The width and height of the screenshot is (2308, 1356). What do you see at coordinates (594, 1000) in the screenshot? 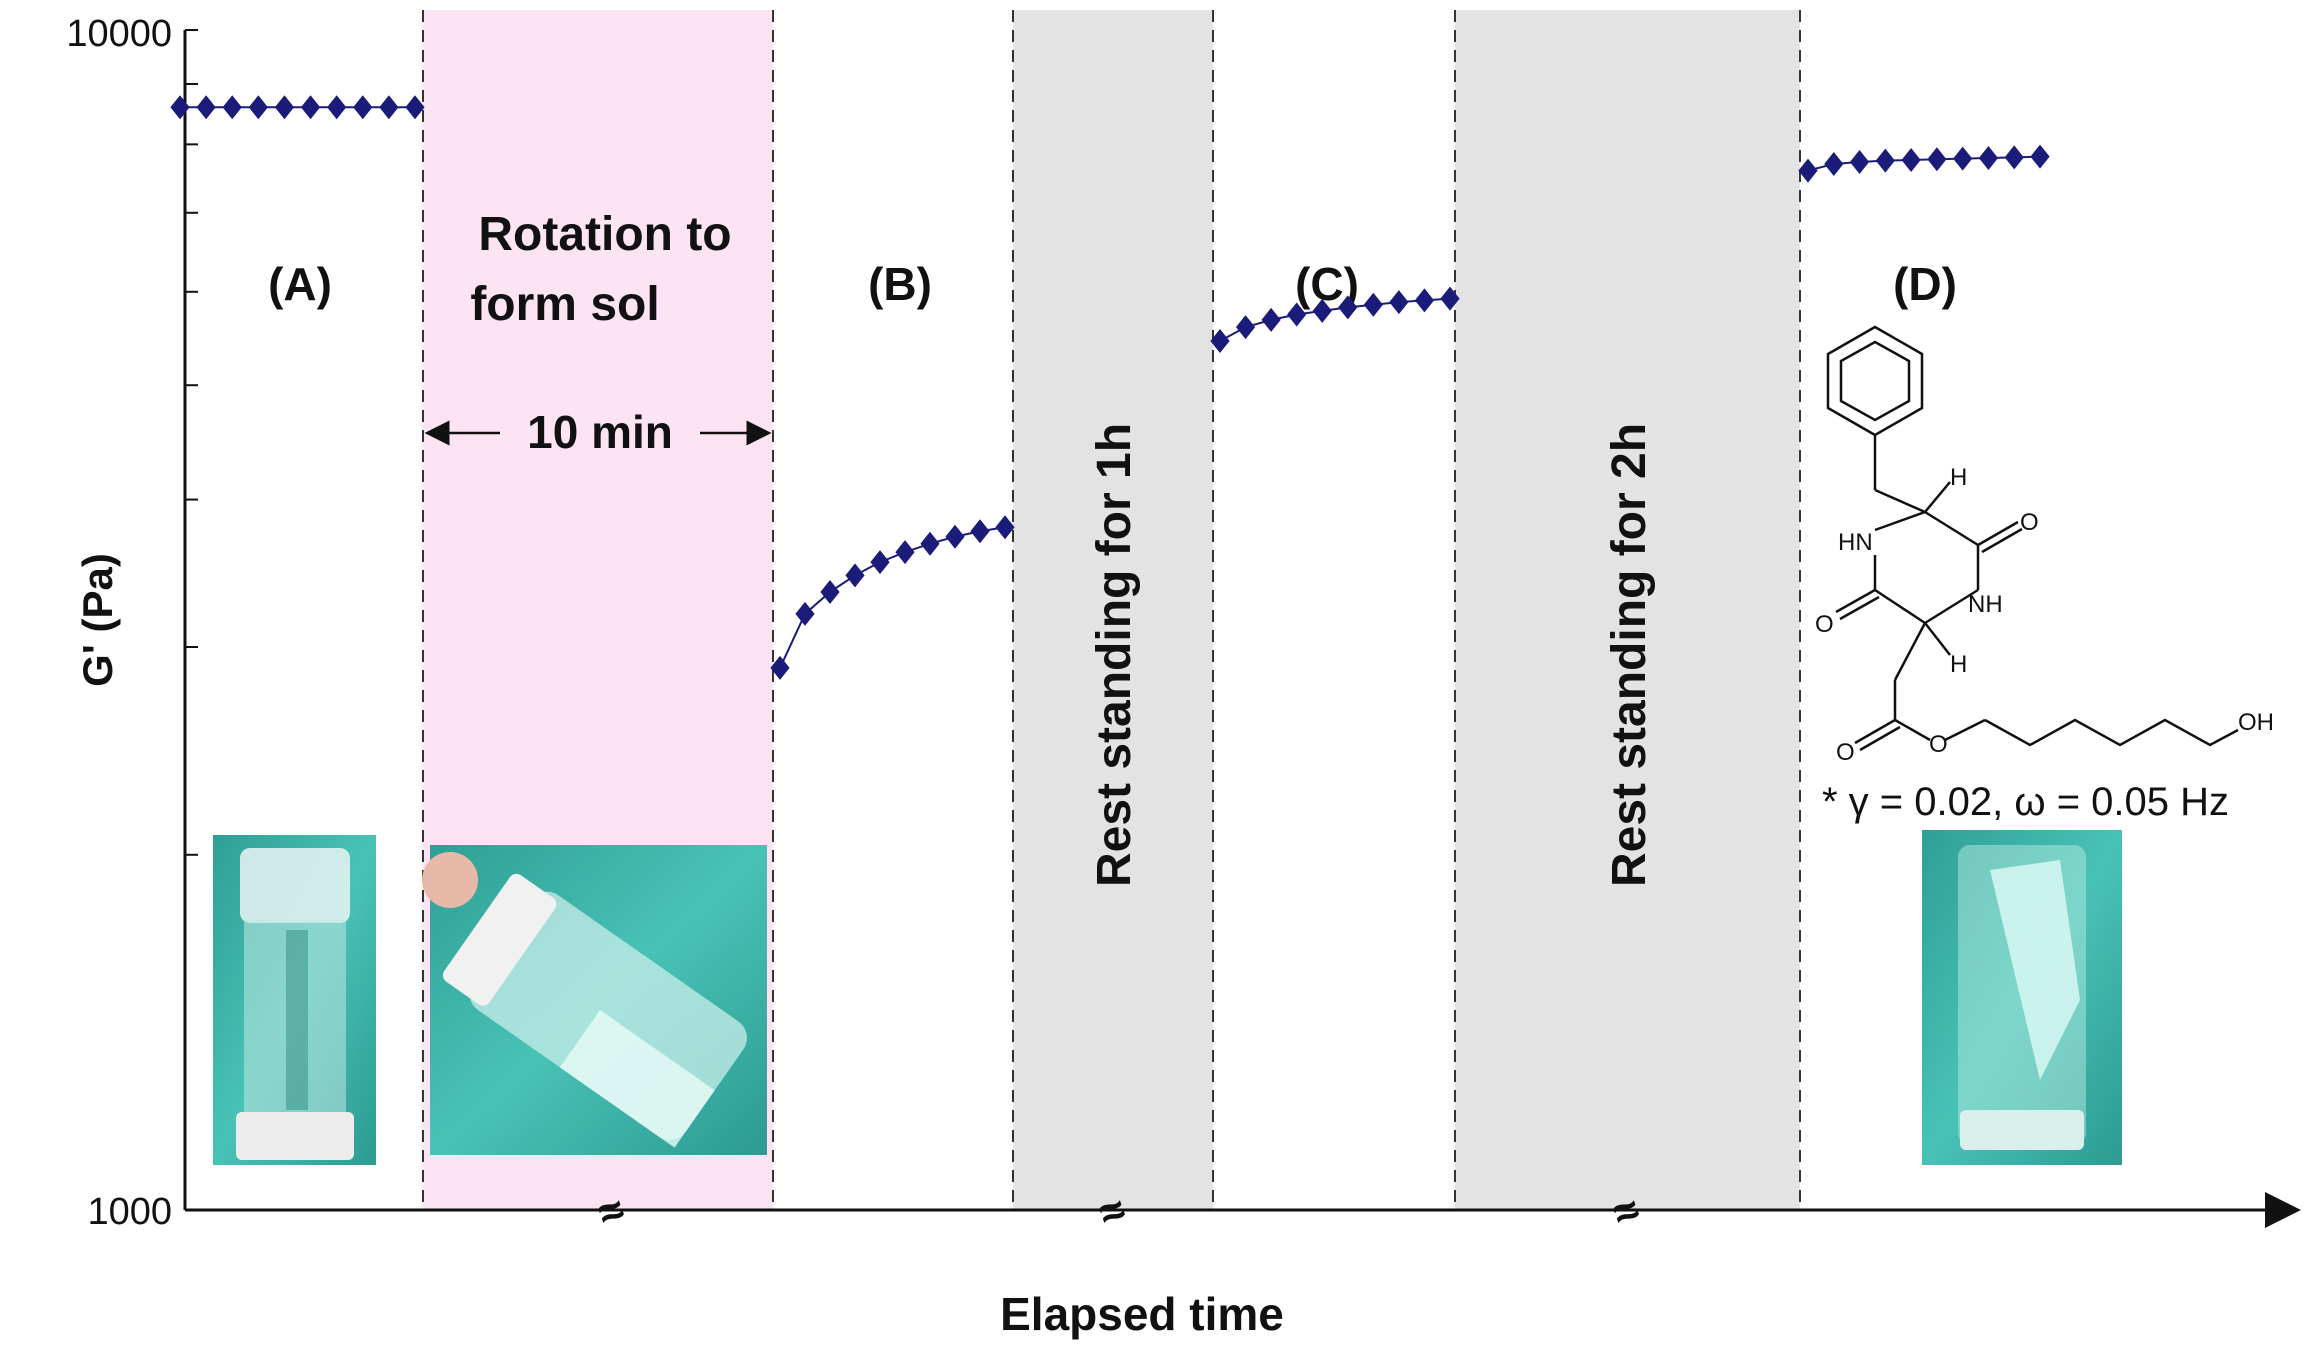
I see `vial-photo-rotation` at bounding box center [594, 1000].